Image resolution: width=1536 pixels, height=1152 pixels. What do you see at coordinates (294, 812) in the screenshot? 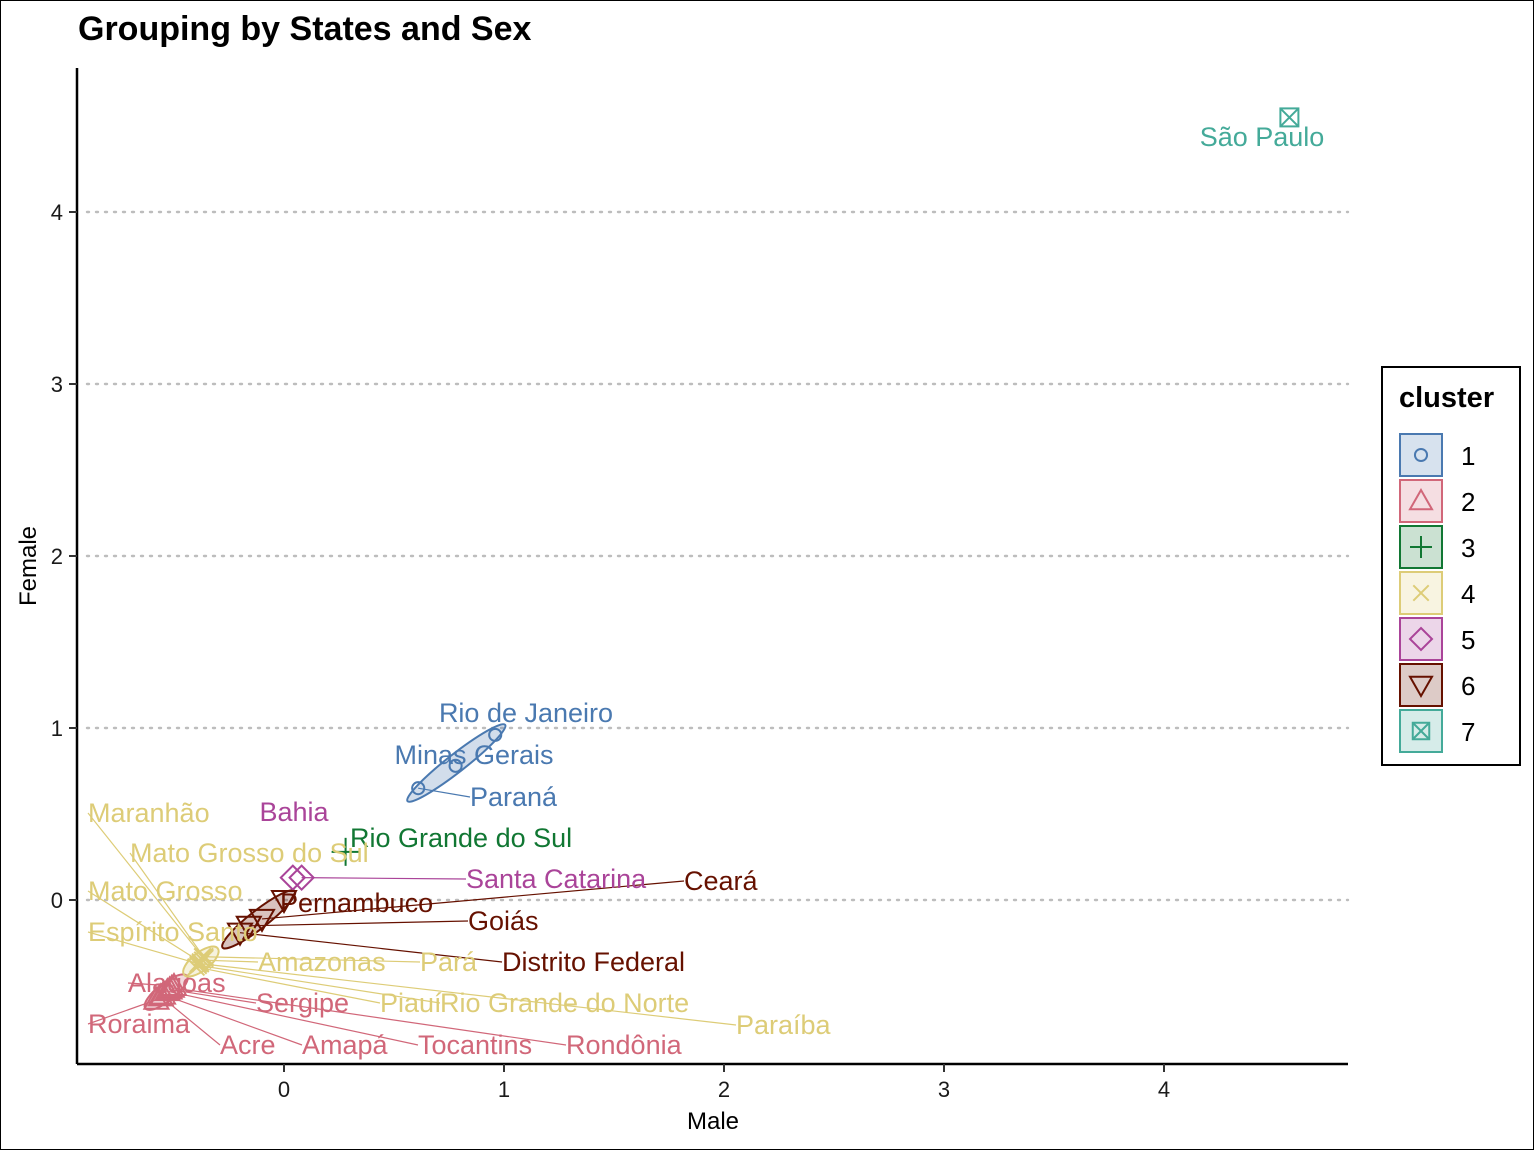
I see `point-label-5: Bahia` at bounding box center [294, 812].